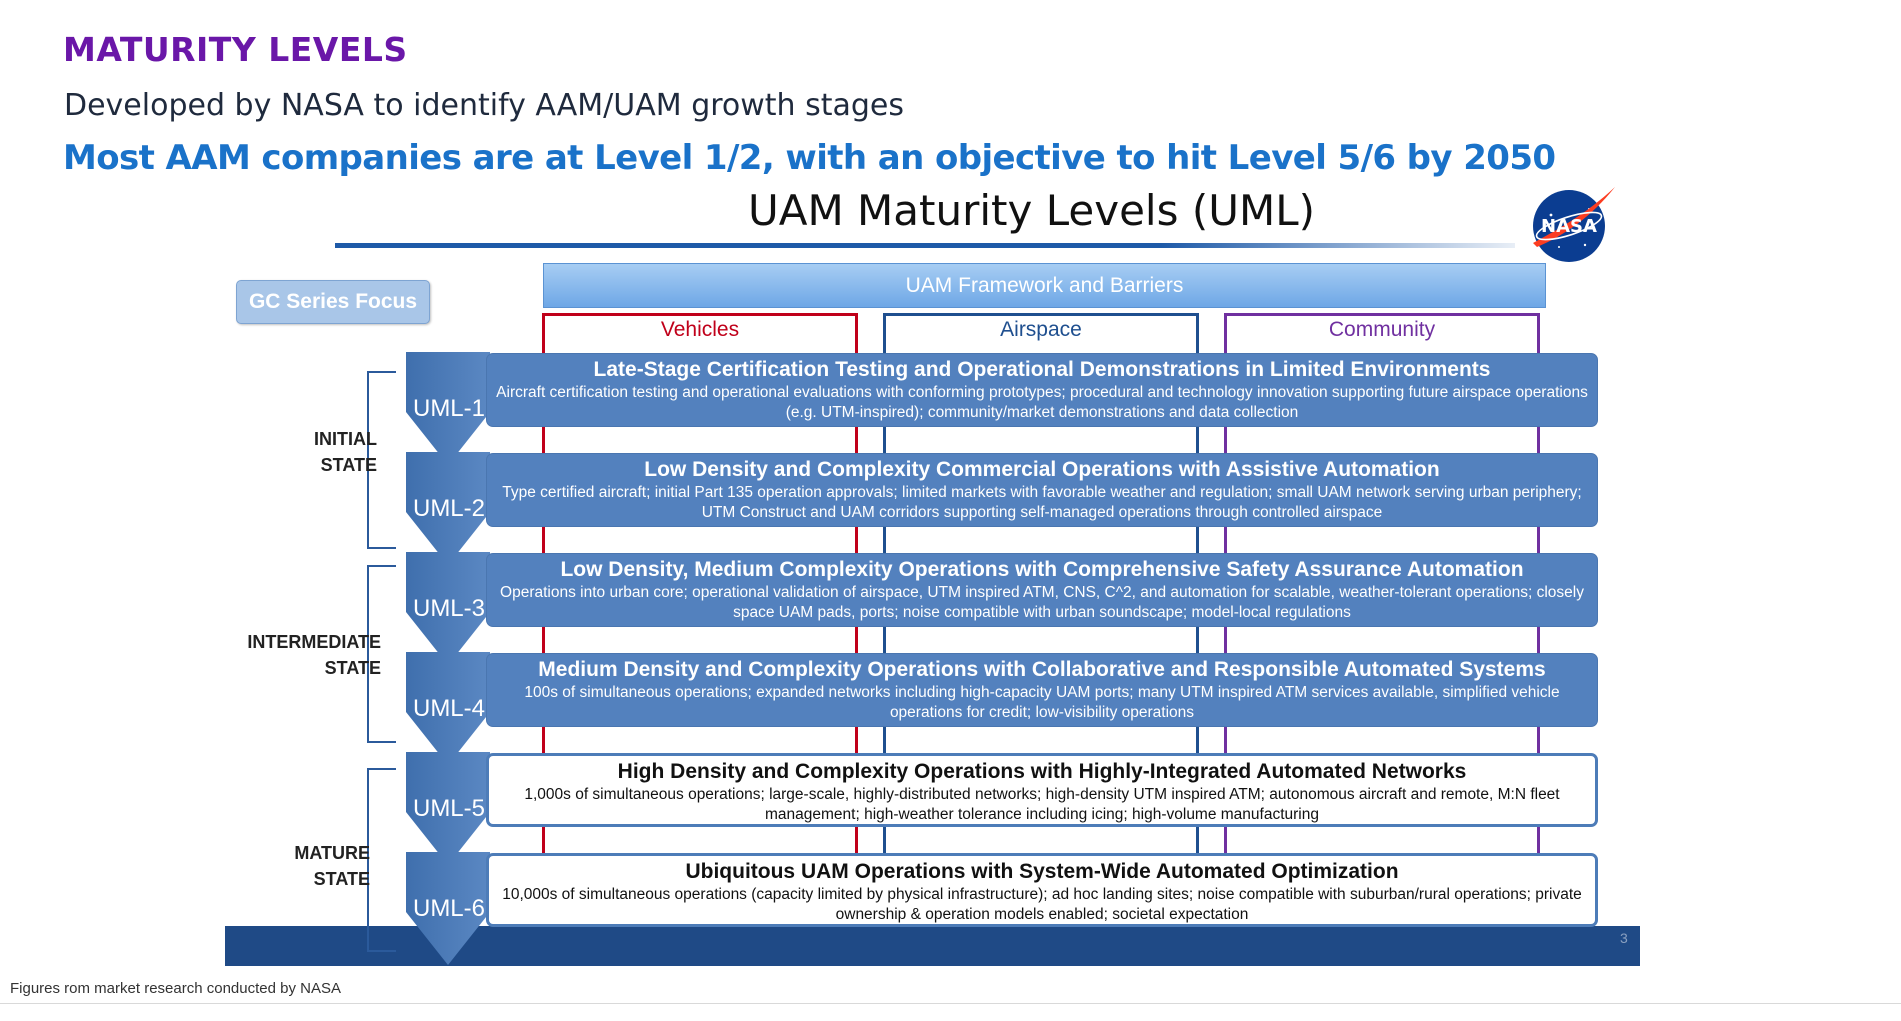 The height and width of the screenshot is (1021, 1901). I want to click on nasa-logo-text: NASA, so click(1569, 226).